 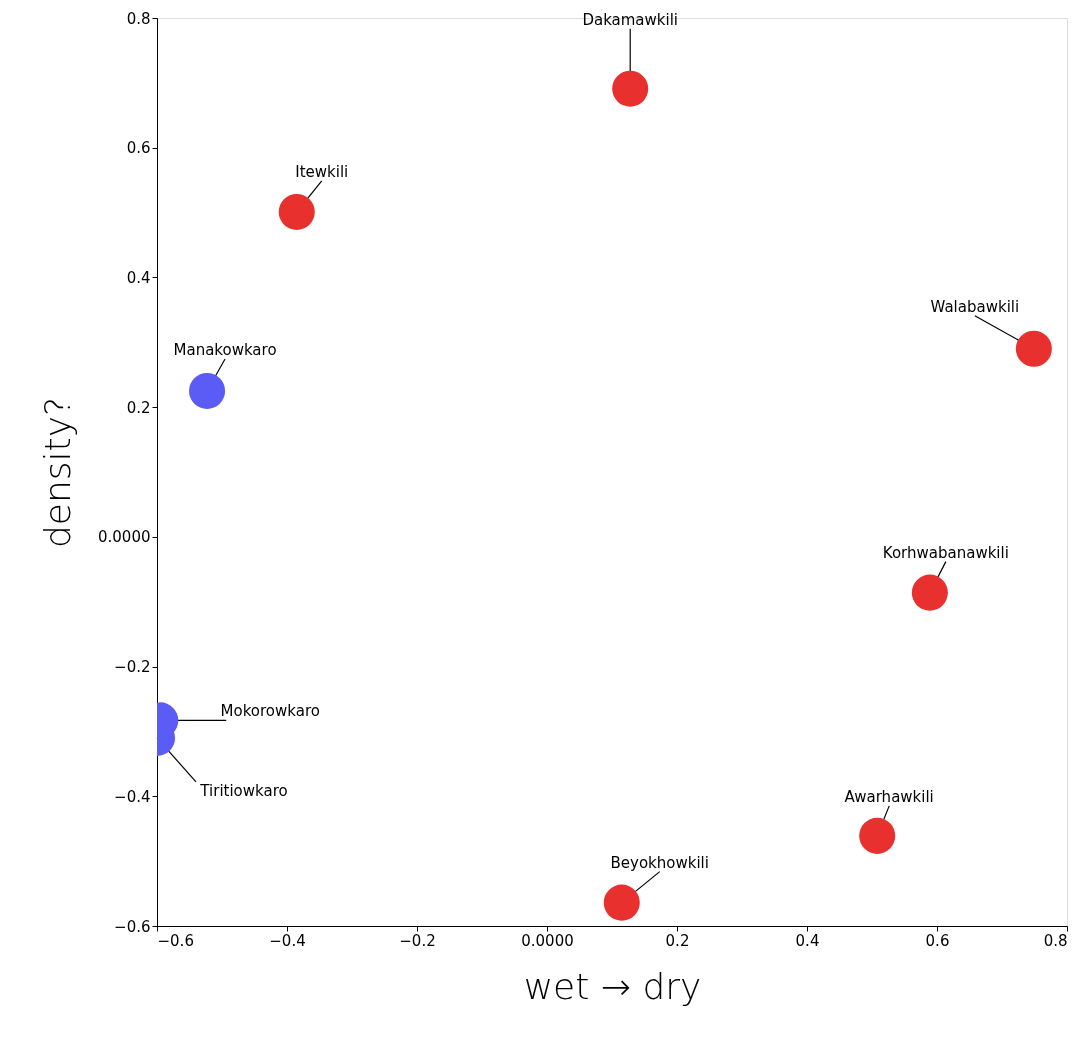 I want to click on y-tick-label: 0.8, so click(x=138, y=18).